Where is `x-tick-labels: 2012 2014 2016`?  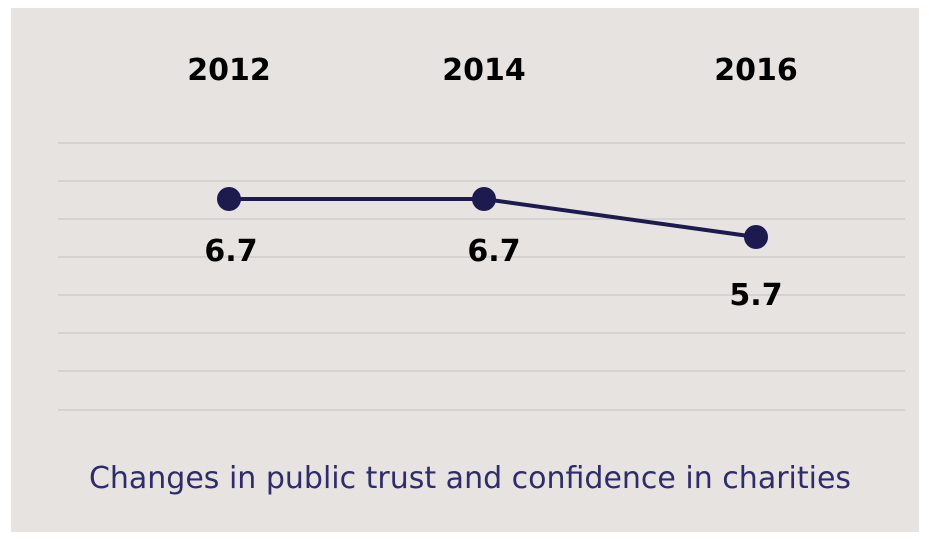
x-tick-labels: 2012 2014 2016 is located at coordinates (492, 70).